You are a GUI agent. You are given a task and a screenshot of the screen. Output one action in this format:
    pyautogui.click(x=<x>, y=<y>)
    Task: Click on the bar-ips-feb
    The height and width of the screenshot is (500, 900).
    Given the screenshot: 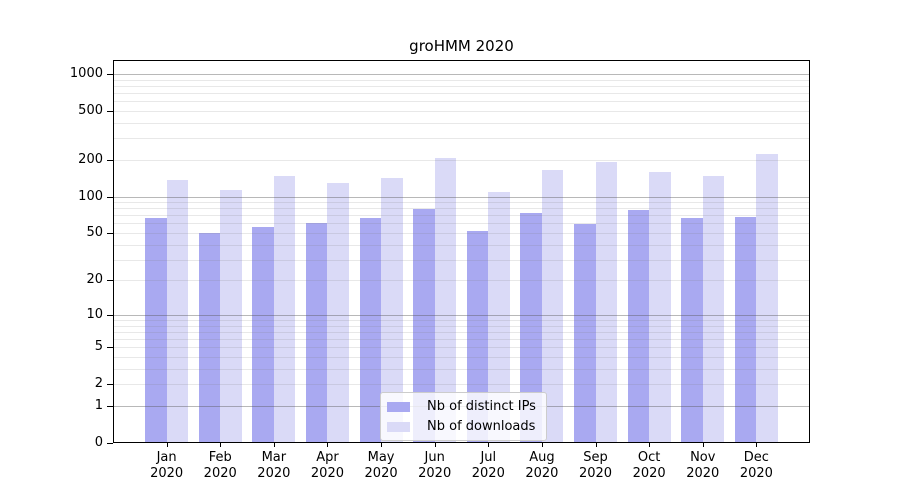 What is the action you would take?
    pyautogui.click(x=209, y=338)
    